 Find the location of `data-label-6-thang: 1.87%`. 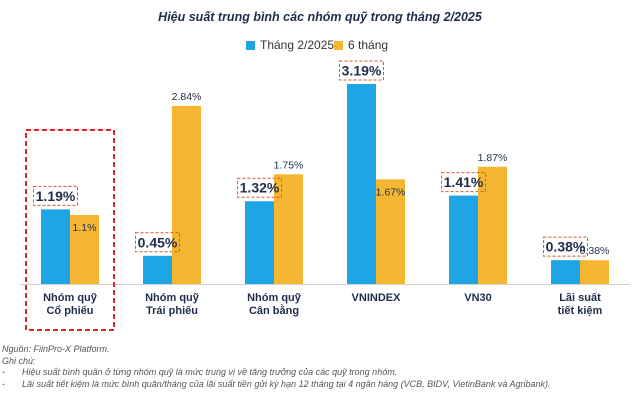

data-label-6-thang: 1.87% is located at coordinates (493, 158).